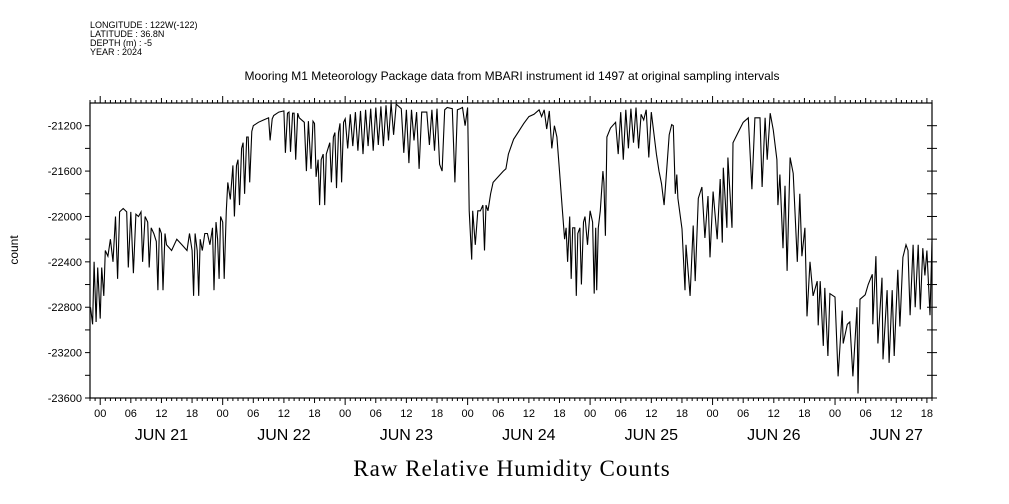  I want to click on x-day-label: JUN 21, so click(161, 435).